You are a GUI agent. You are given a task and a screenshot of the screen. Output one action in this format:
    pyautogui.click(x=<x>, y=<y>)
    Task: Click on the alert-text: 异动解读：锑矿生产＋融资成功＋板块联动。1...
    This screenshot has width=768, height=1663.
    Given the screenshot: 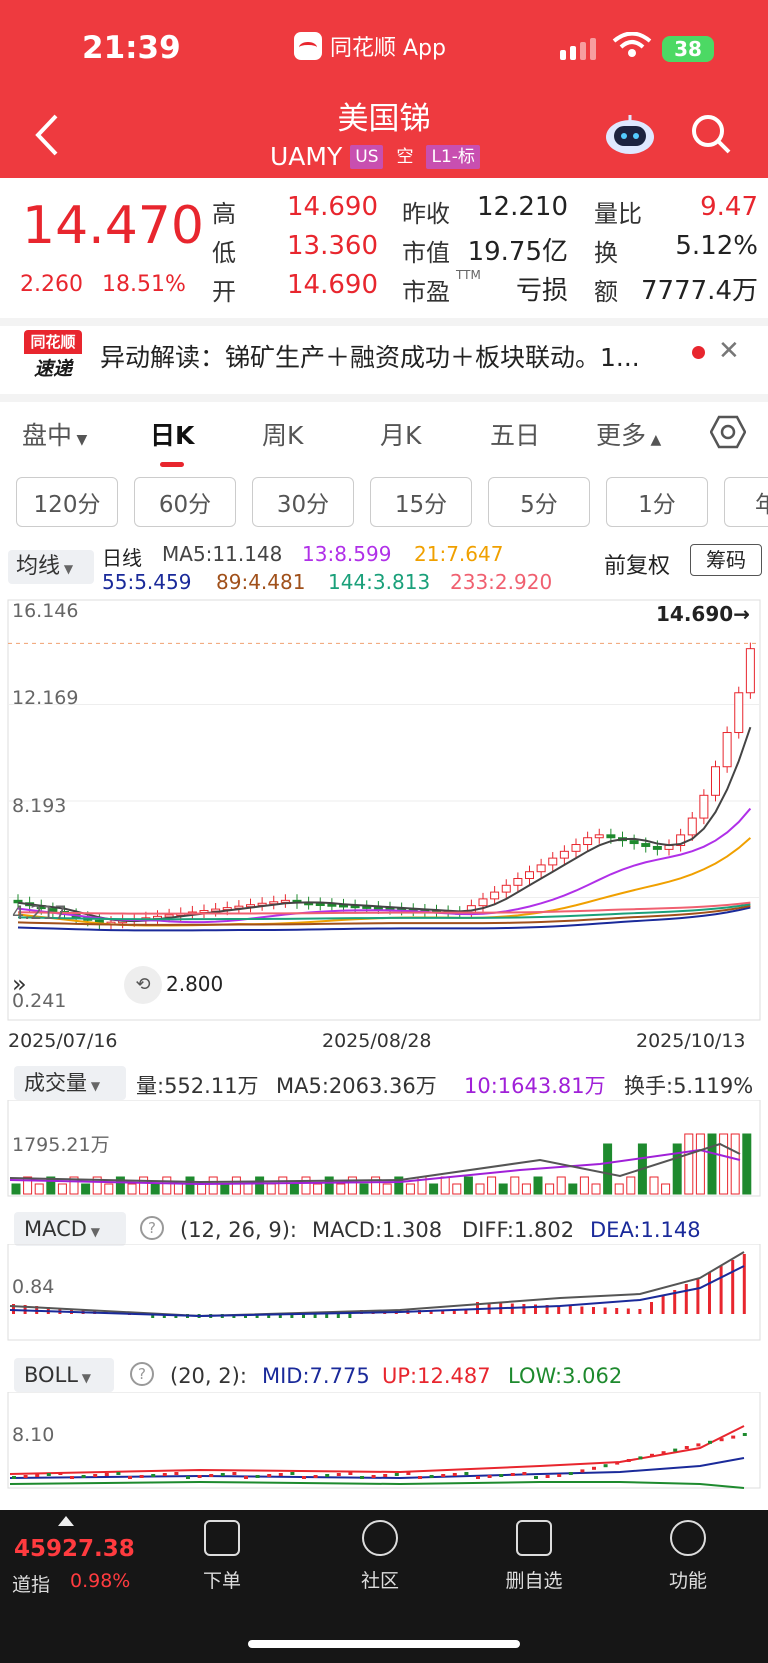 What is the action you would take?
    pyautogui.click(x=370, y=357)
    